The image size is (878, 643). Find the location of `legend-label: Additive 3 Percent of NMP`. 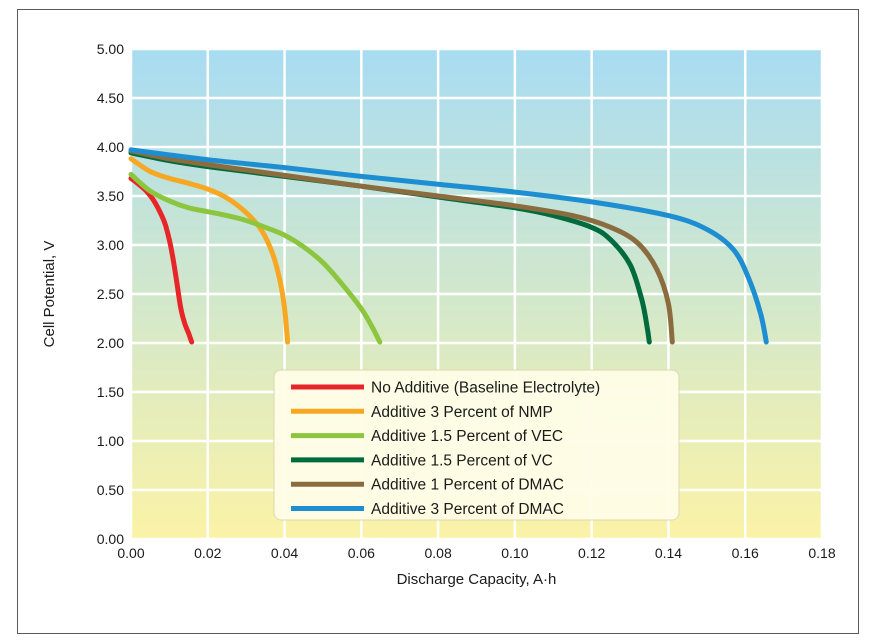

legend-label: Additive 3 Percent of NMP is located at coordinates (462, 412).